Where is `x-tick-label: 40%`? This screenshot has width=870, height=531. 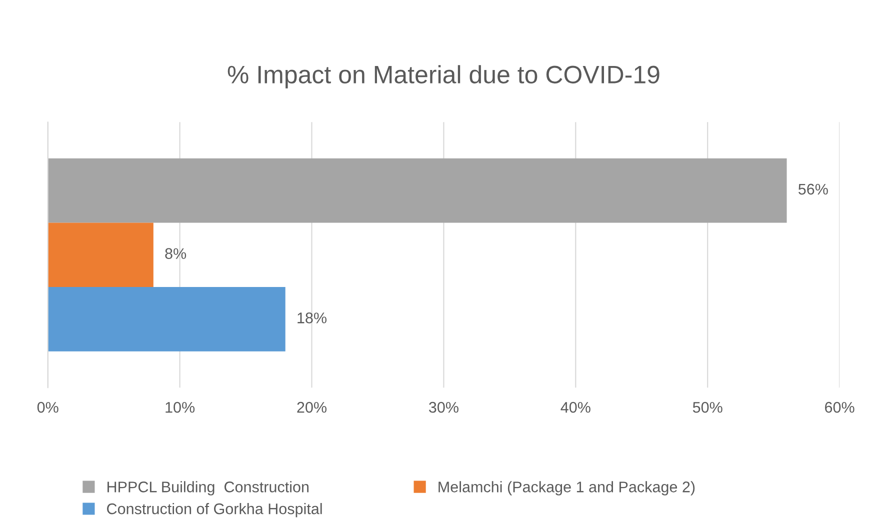 x-tick-label: 40% is located at coordinates (575, 407).